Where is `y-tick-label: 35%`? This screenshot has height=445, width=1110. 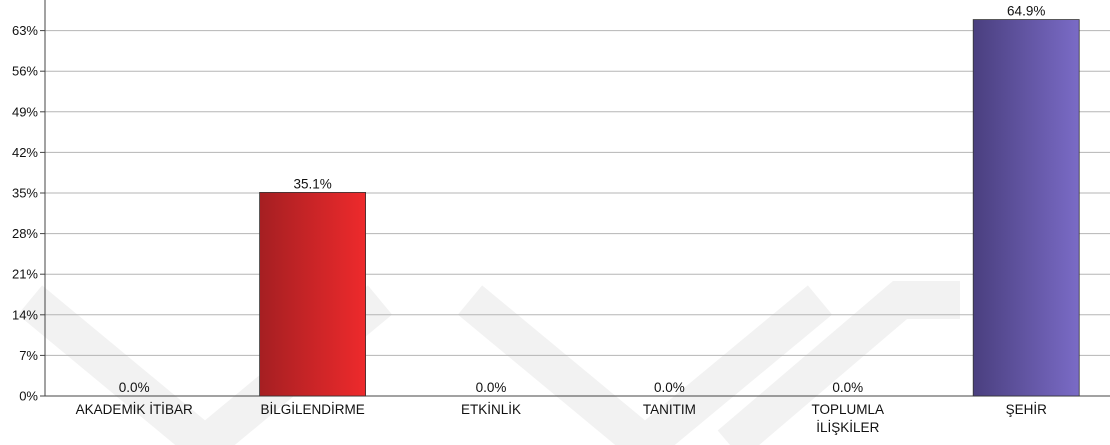 y-tick-label: 35% is located at coordinates (25, 193).